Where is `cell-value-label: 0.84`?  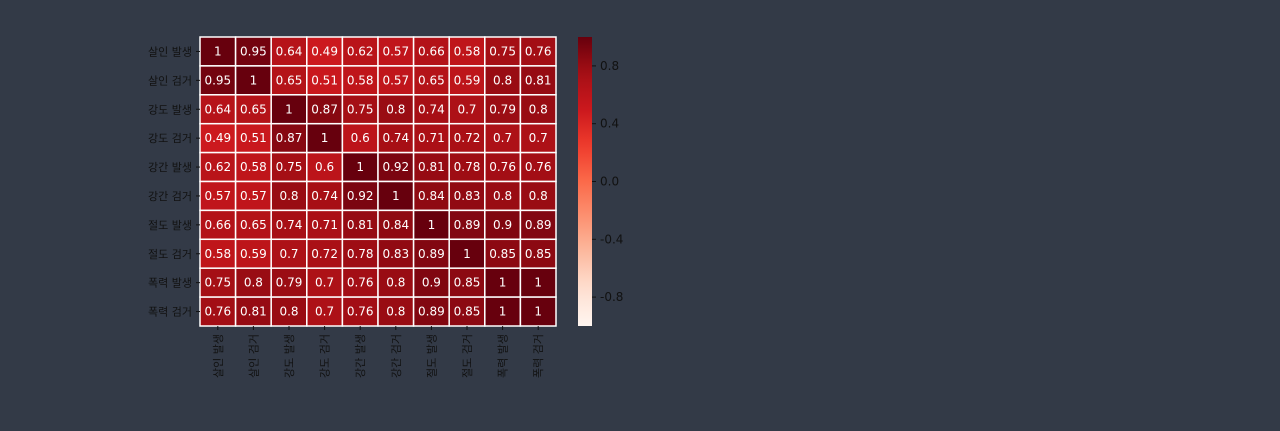
cell-value-label: 0.84 is located at coordinates (395, 225).